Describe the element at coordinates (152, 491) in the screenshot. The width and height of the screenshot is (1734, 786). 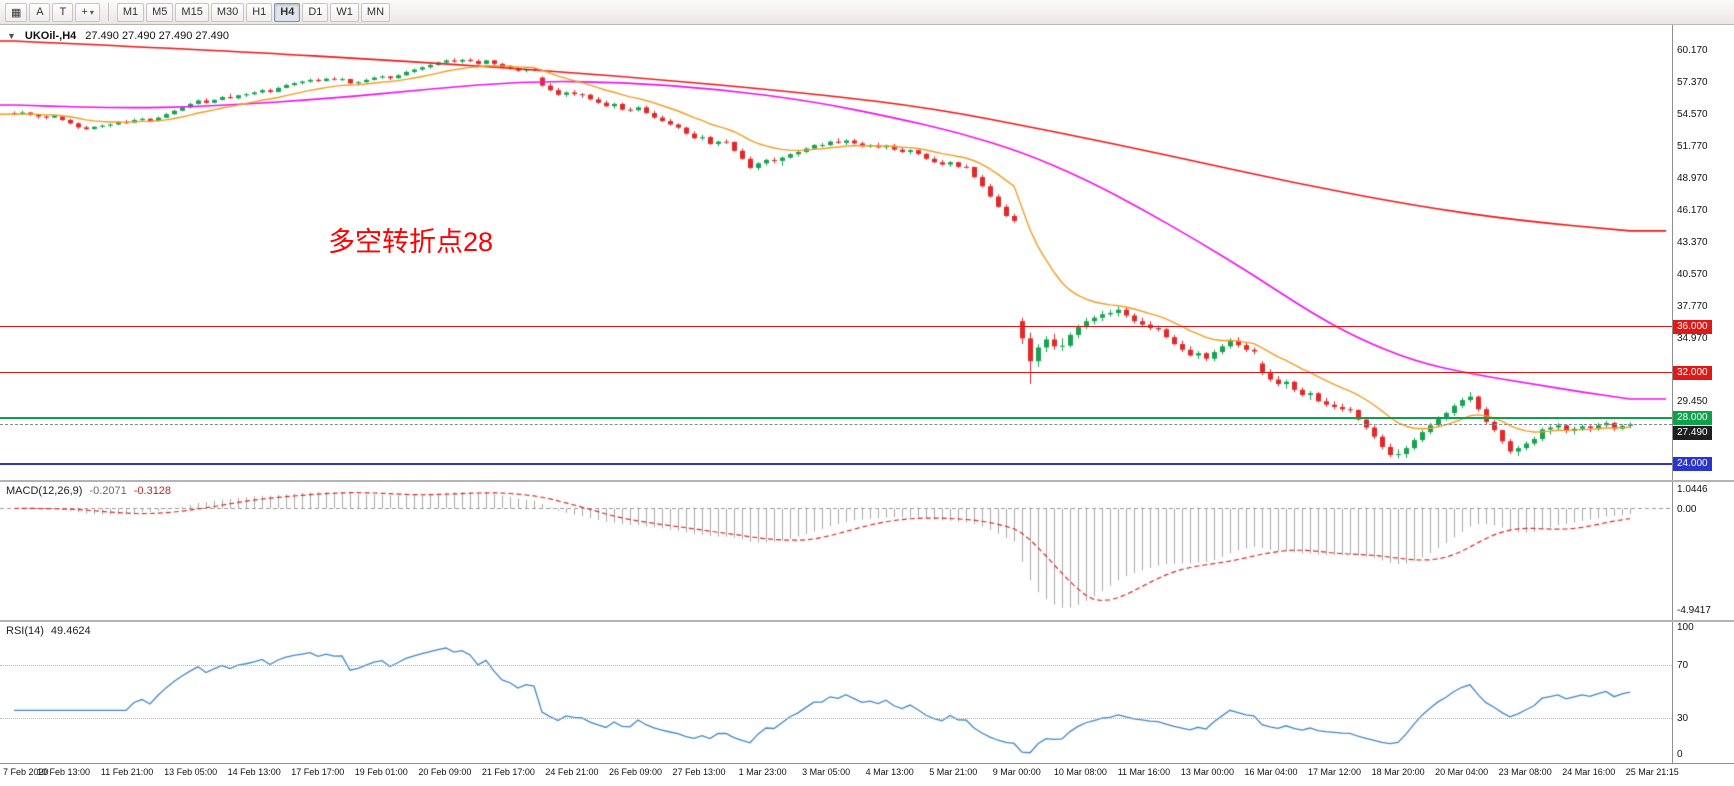
I see `macd-value-signal: -0.3128` at that location.